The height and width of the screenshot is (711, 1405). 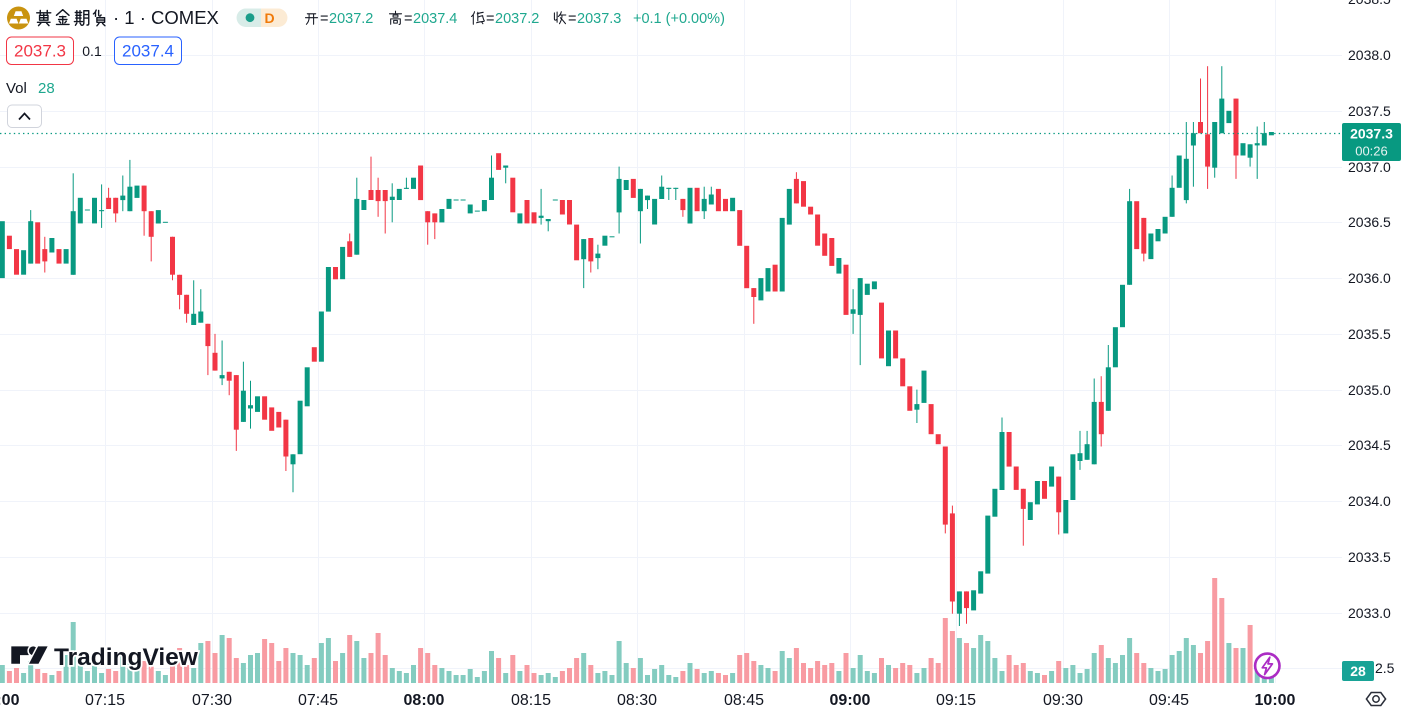 What do you see at coordinates (1385, 668) in the screenshot?
I see `svg-text: 2.5` at bounding box center [1385, 668].